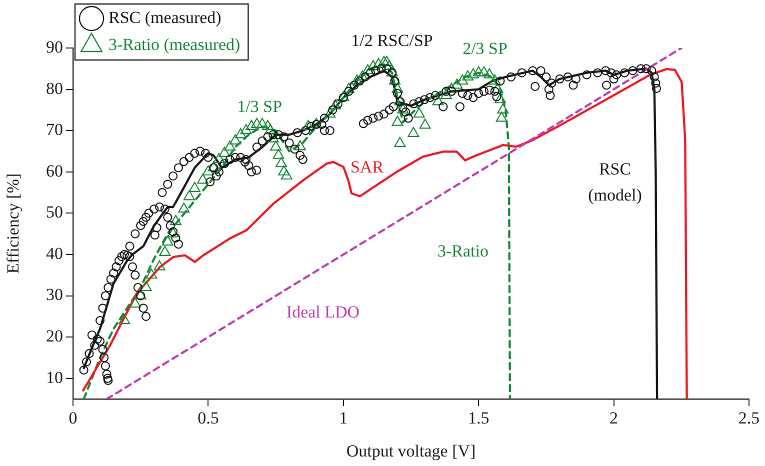 The width and height of the screenshot is (765, 466). What do you see at coordinates (54, 46) in the screenshot?
I see `y-tick-label: 90` at bounding box center [54, 46].